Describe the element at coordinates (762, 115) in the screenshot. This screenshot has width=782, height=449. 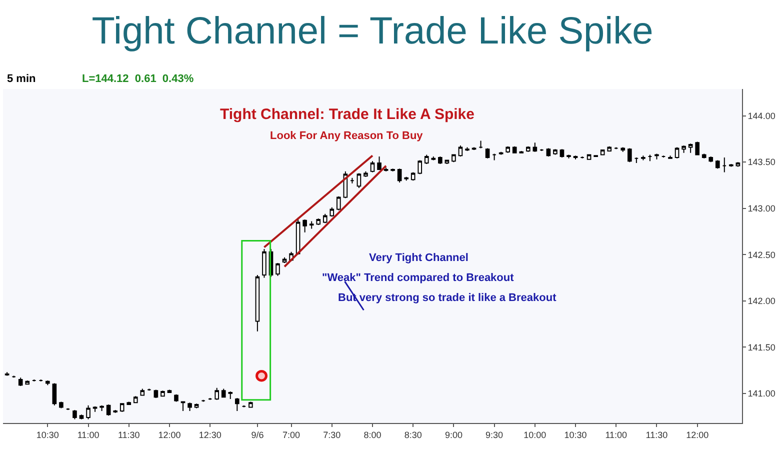
I see `y-tick-label: 144.00` at that location.